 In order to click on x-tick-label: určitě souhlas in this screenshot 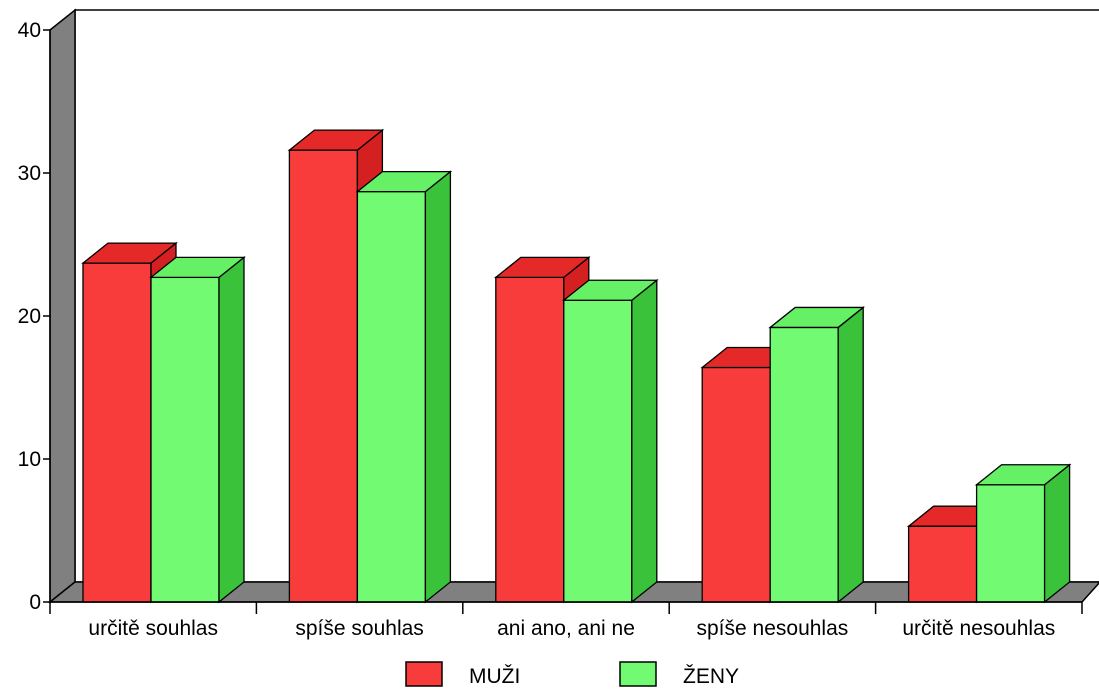, I will do `click(153, 628)`.